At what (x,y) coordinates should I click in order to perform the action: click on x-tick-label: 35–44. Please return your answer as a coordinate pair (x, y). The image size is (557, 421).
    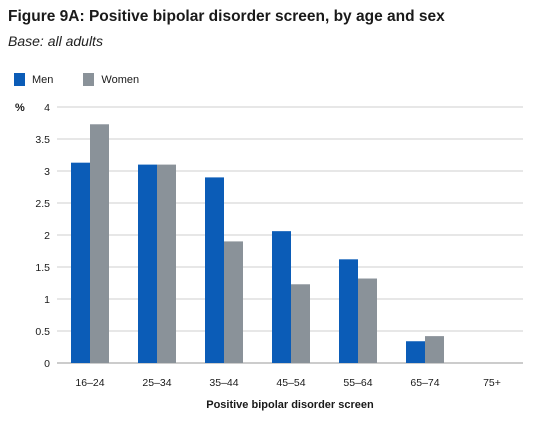
    Looking at the image, I should click on (223, 383).